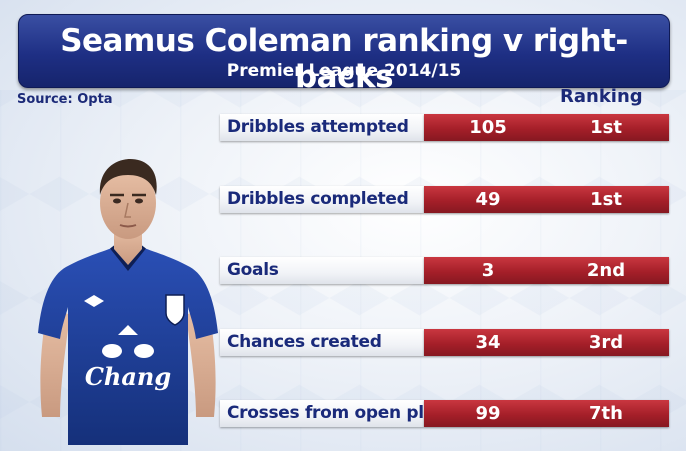  I want to click on sponsor-text: Chang, so click(128, 376).